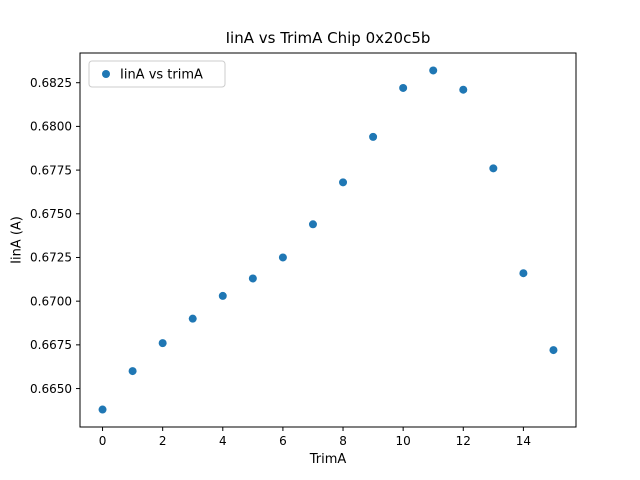  What do you see at coordinates (51, 301) in the screenshot?
I see `y-tick-label: 0.6700` at bounding box center [51, 301].